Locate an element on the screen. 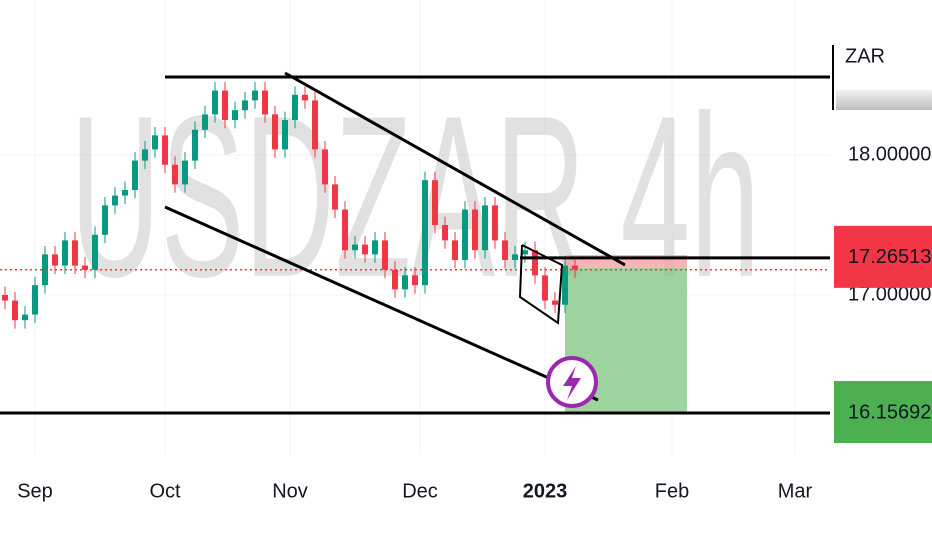 The image size is (932, 550). price-marker-label: 17.26513 is located at coordinates (889, 257).